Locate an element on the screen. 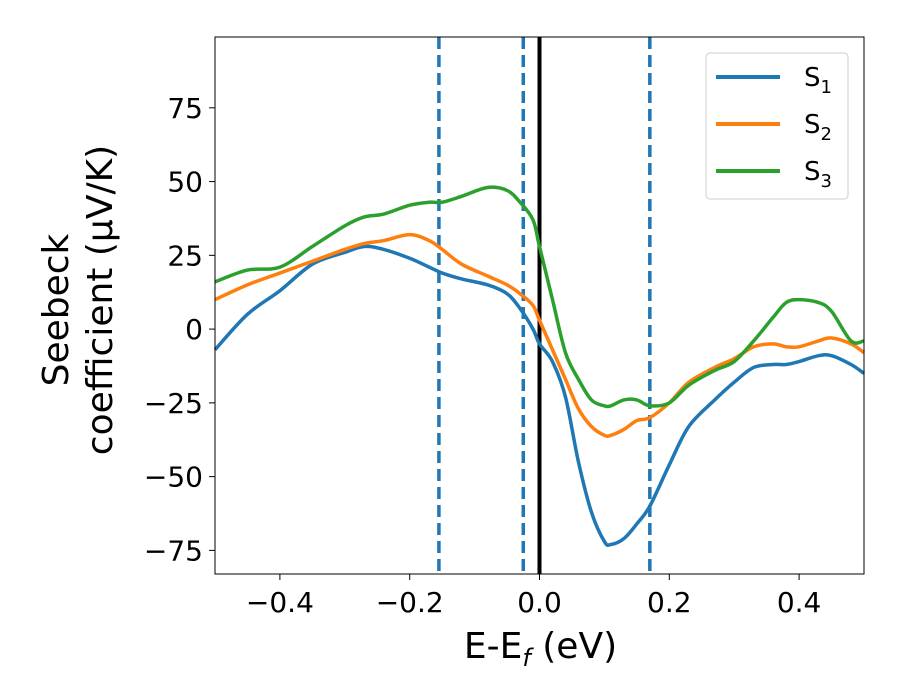  y-tick-label: −25 is located at coordinates (173, 403).